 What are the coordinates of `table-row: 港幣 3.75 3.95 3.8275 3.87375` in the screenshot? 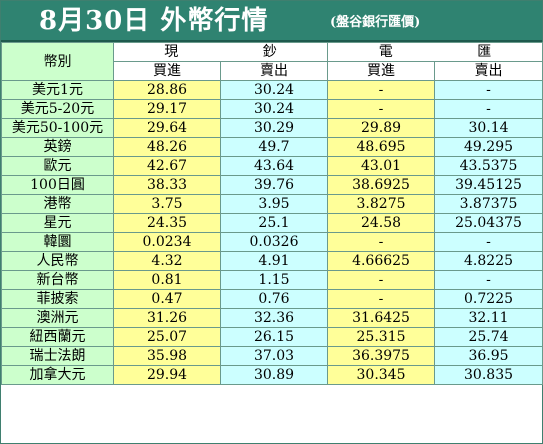 It's located at (272, 204).